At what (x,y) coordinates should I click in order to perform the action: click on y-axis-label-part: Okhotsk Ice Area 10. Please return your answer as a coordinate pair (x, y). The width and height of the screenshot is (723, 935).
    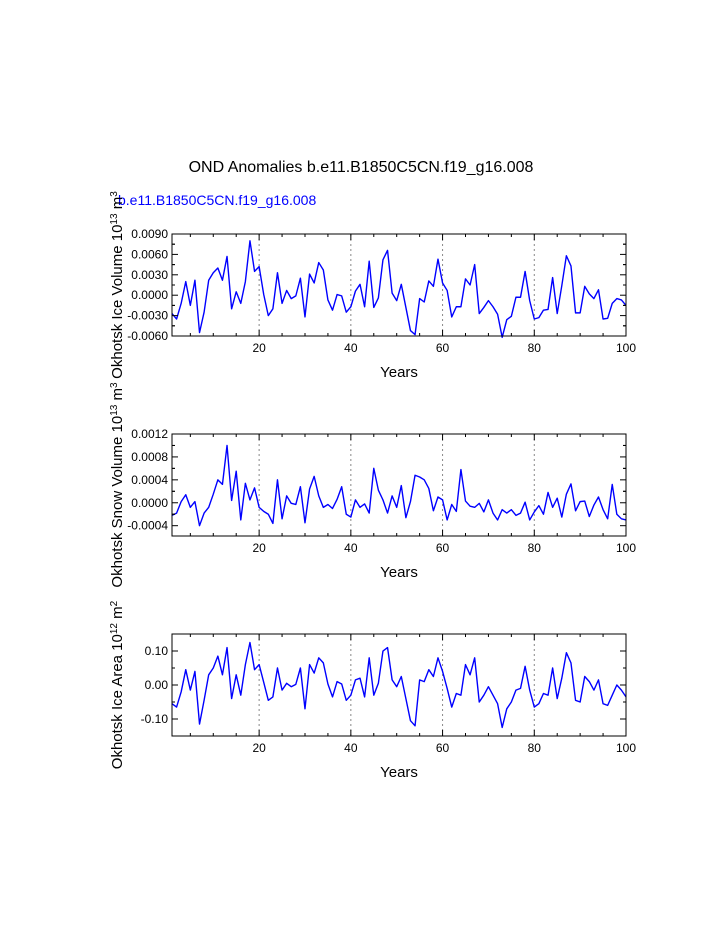
    Looking at the image, I should click on (117, 701).